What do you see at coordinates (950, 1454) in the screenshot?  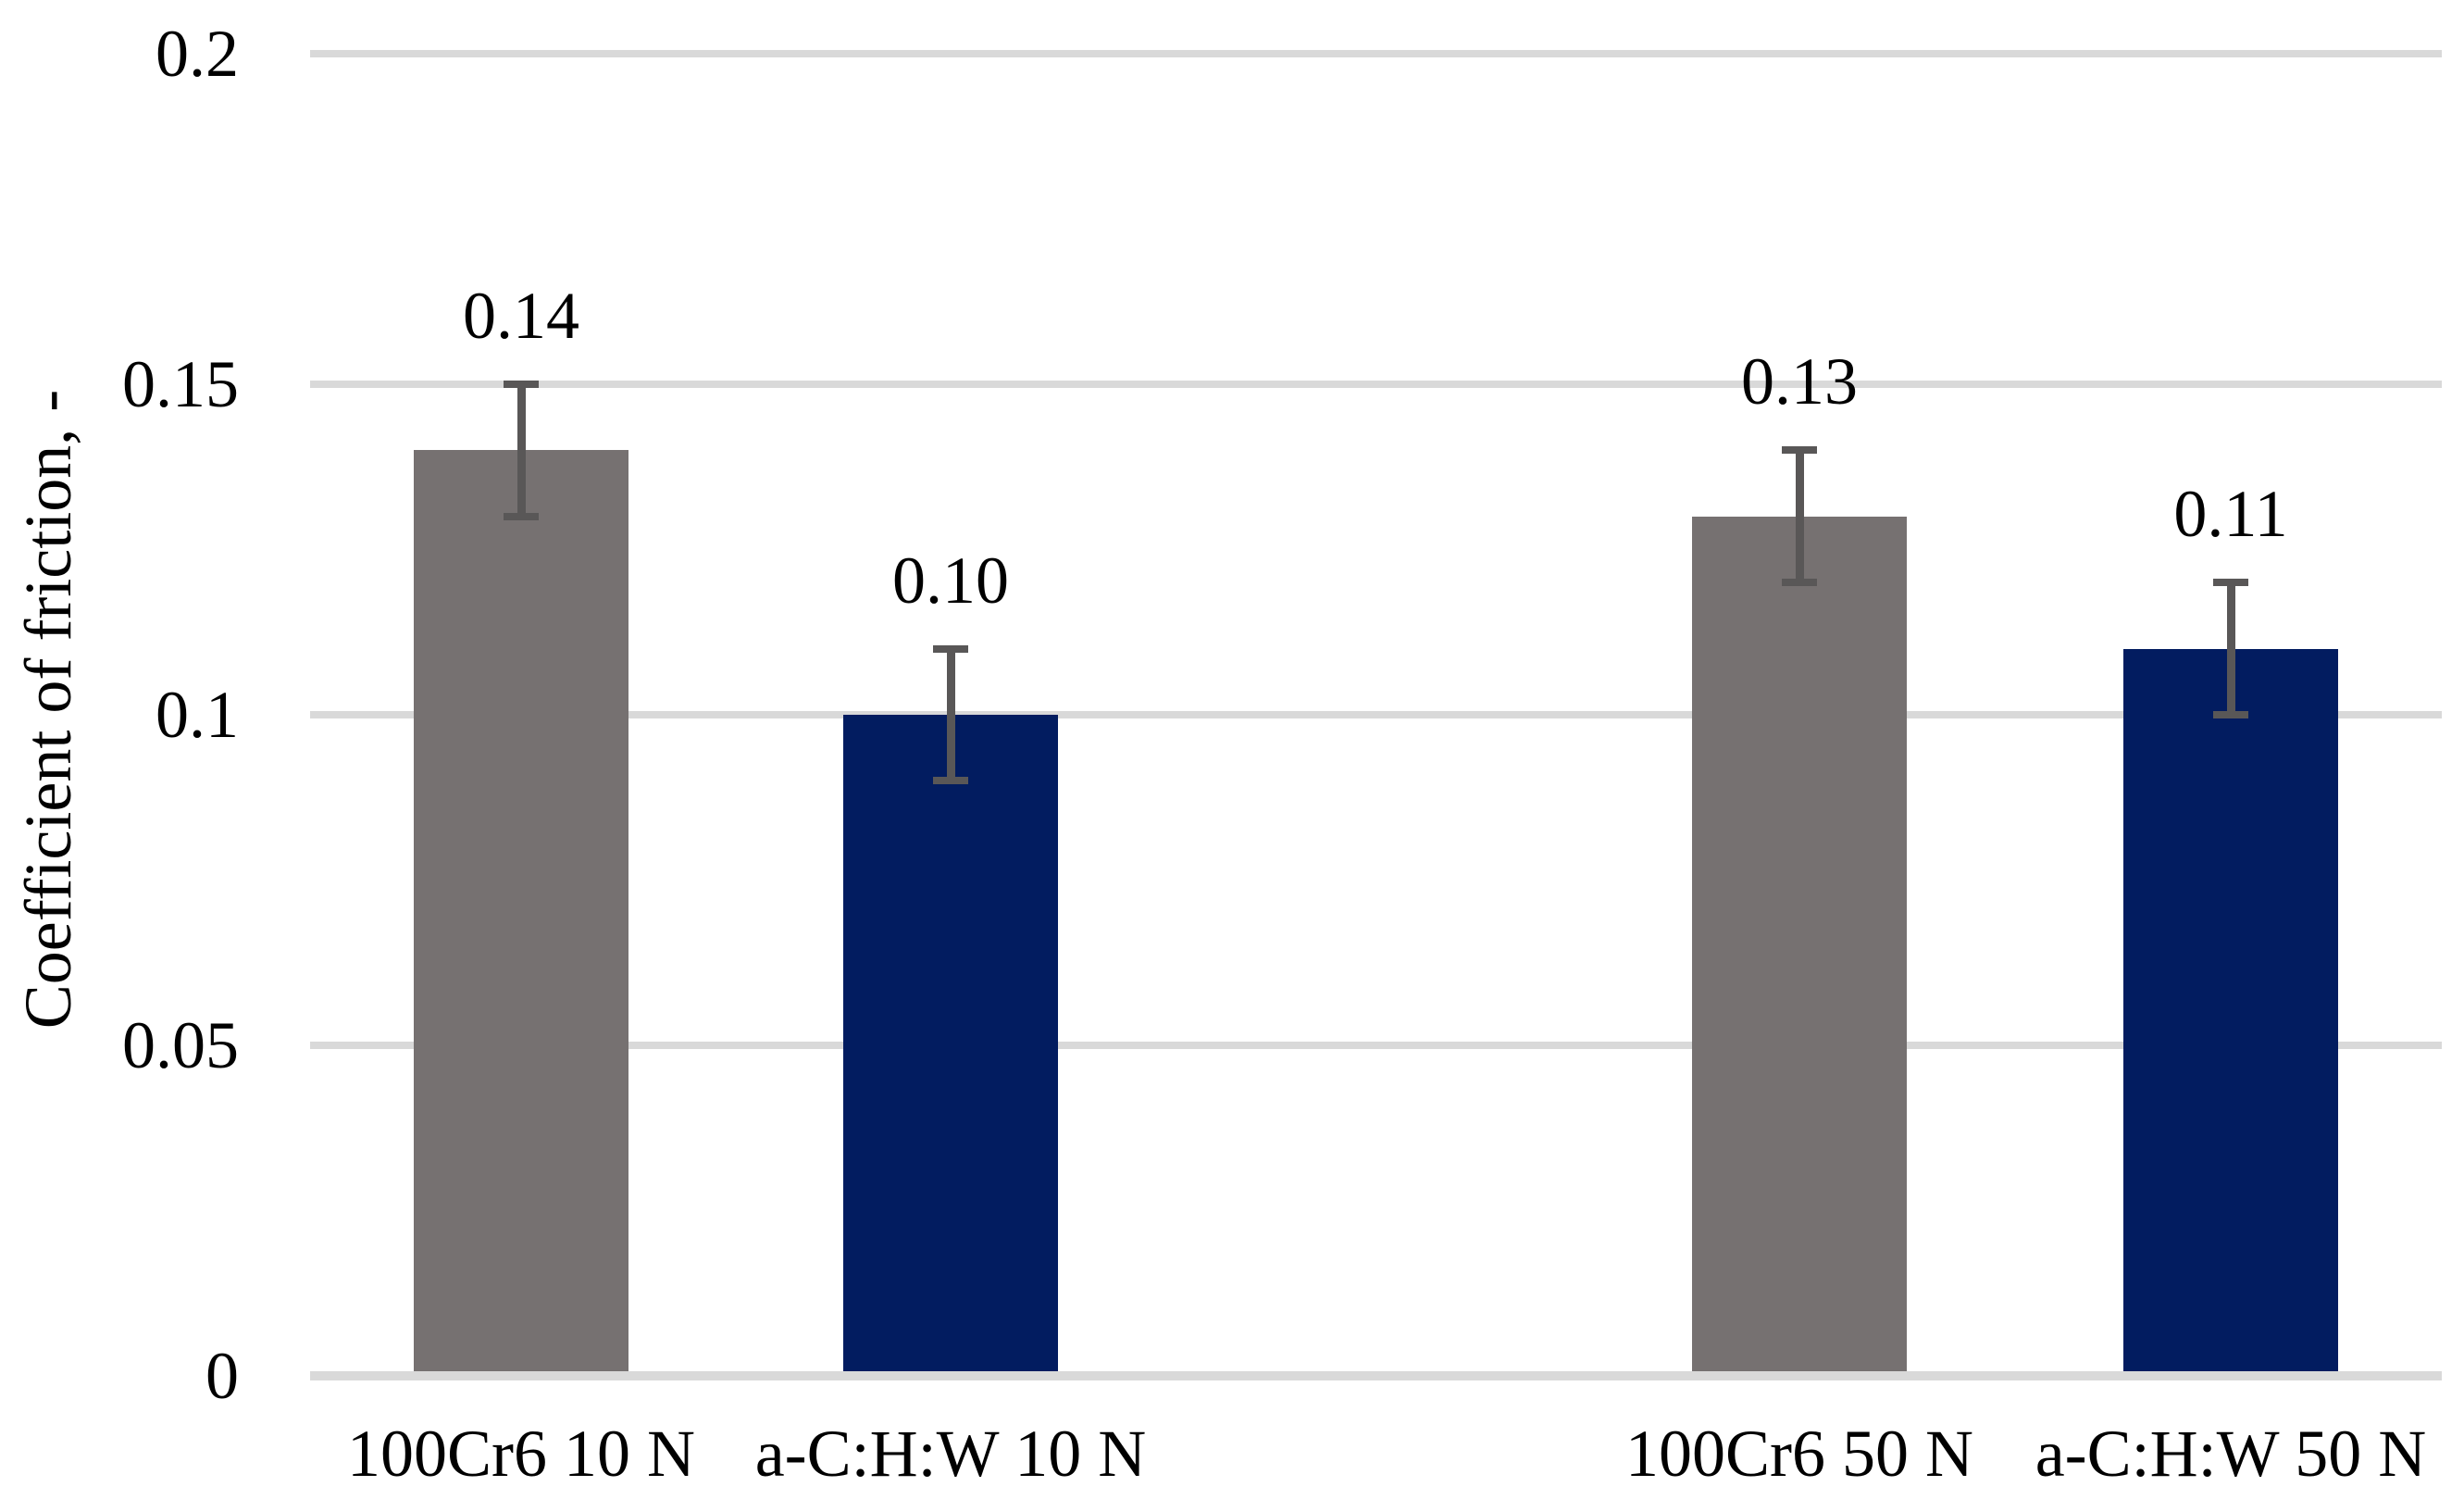 I see `x-tick-label: a-C:H:W 10 N` at bounding box center [950, 1454].